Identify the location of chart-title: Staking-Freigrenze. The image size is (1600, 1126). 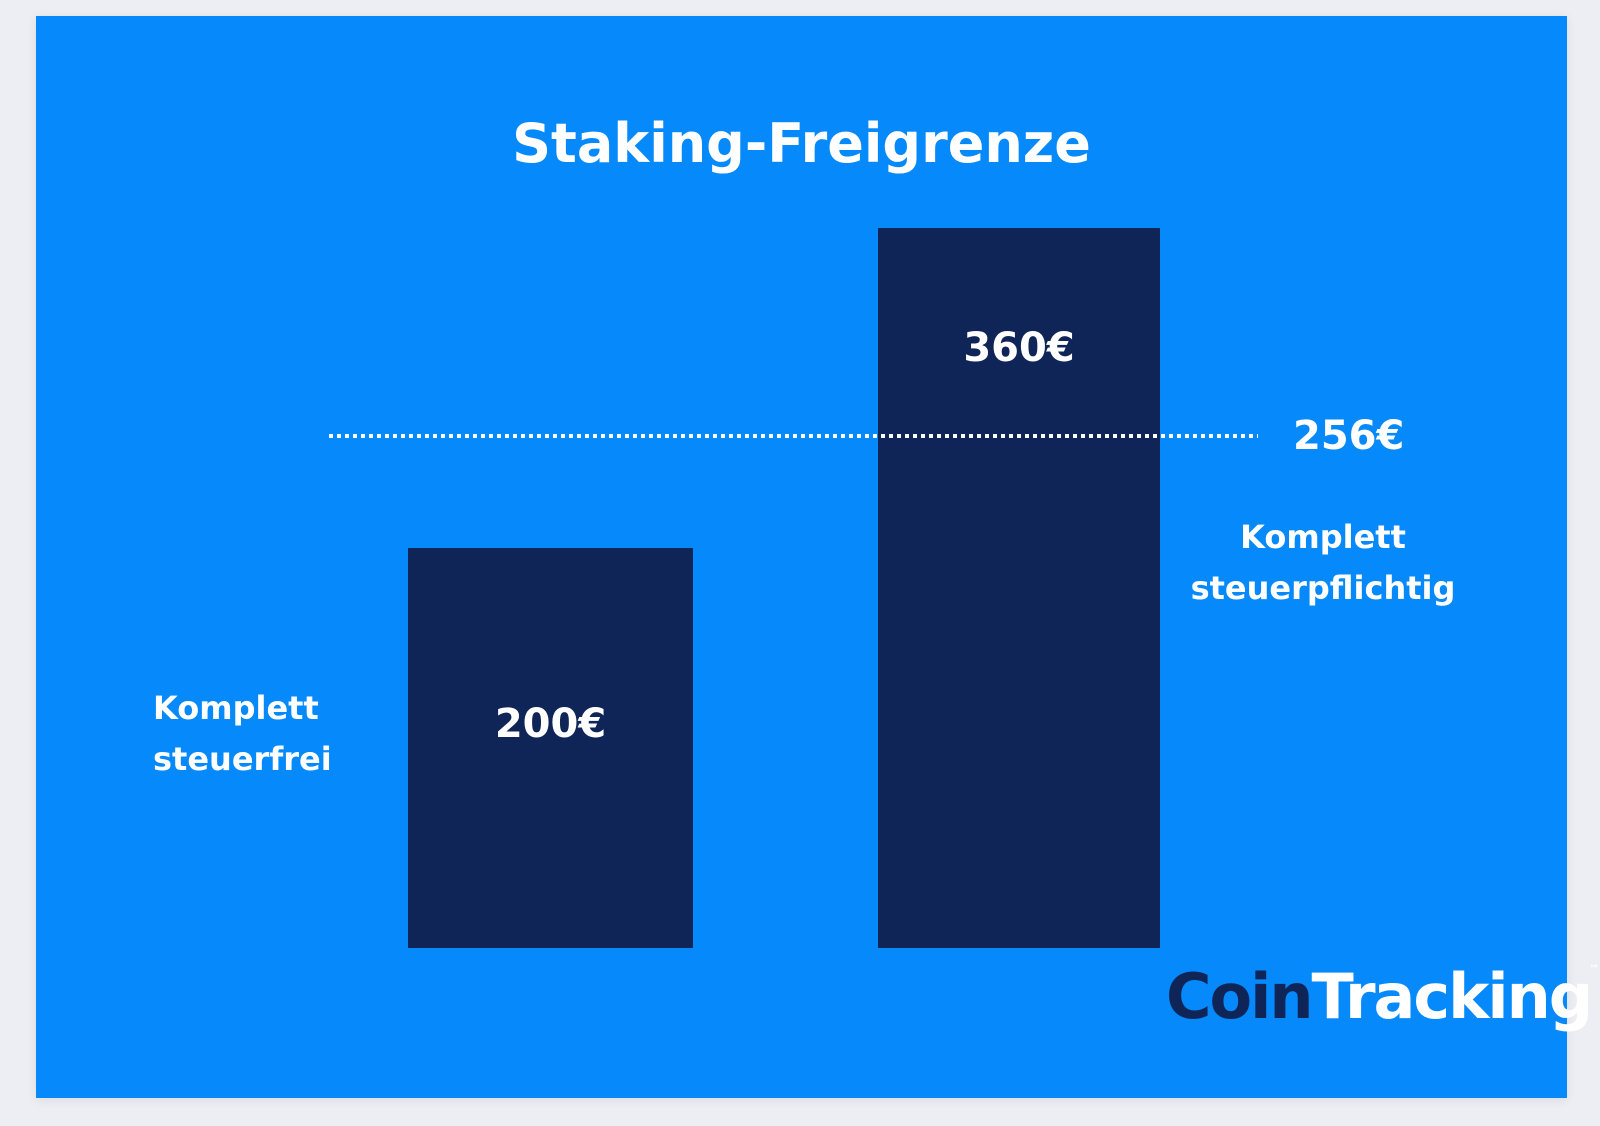
(801, 143).